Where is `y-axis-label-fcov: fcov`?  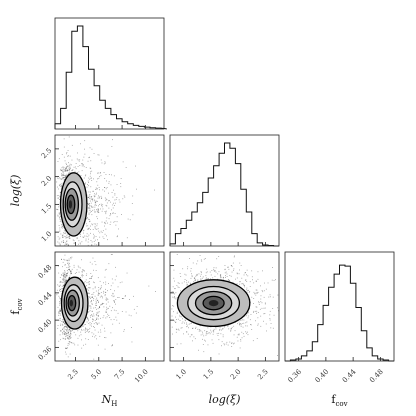
y-axis-label-fcov: fcov is located at coordinates (16, 306).